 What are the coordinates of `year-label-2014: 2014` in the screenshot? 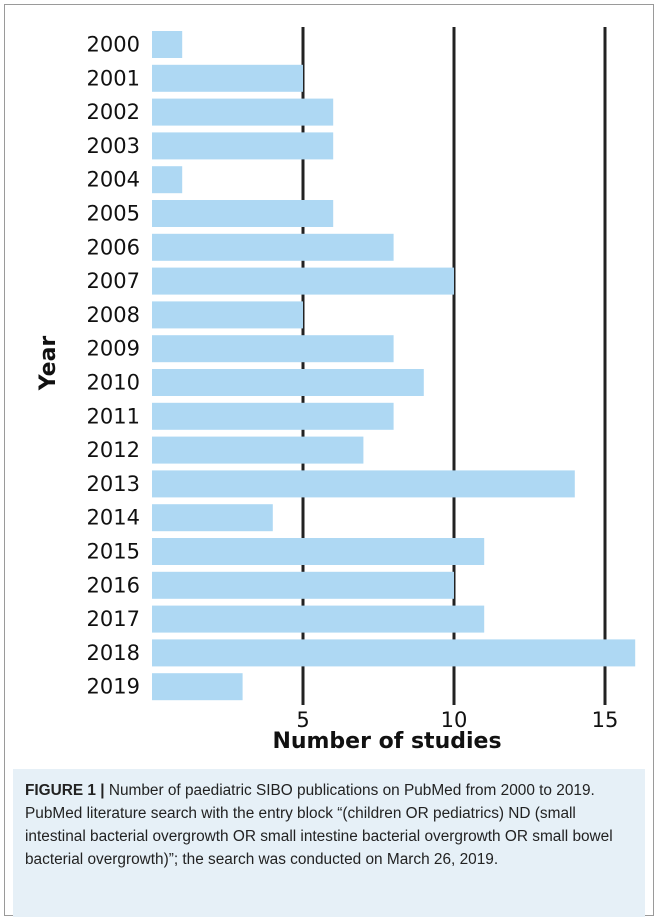 It's located at (113, 518).